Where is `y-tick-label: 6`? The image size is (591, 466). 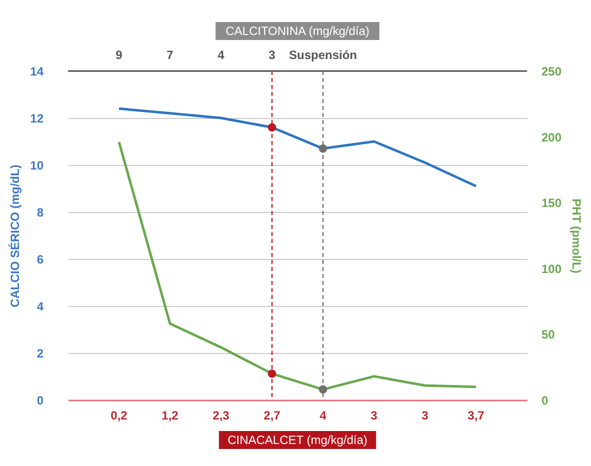 y-tick-label: 6 is located at coordinates (40, 259).